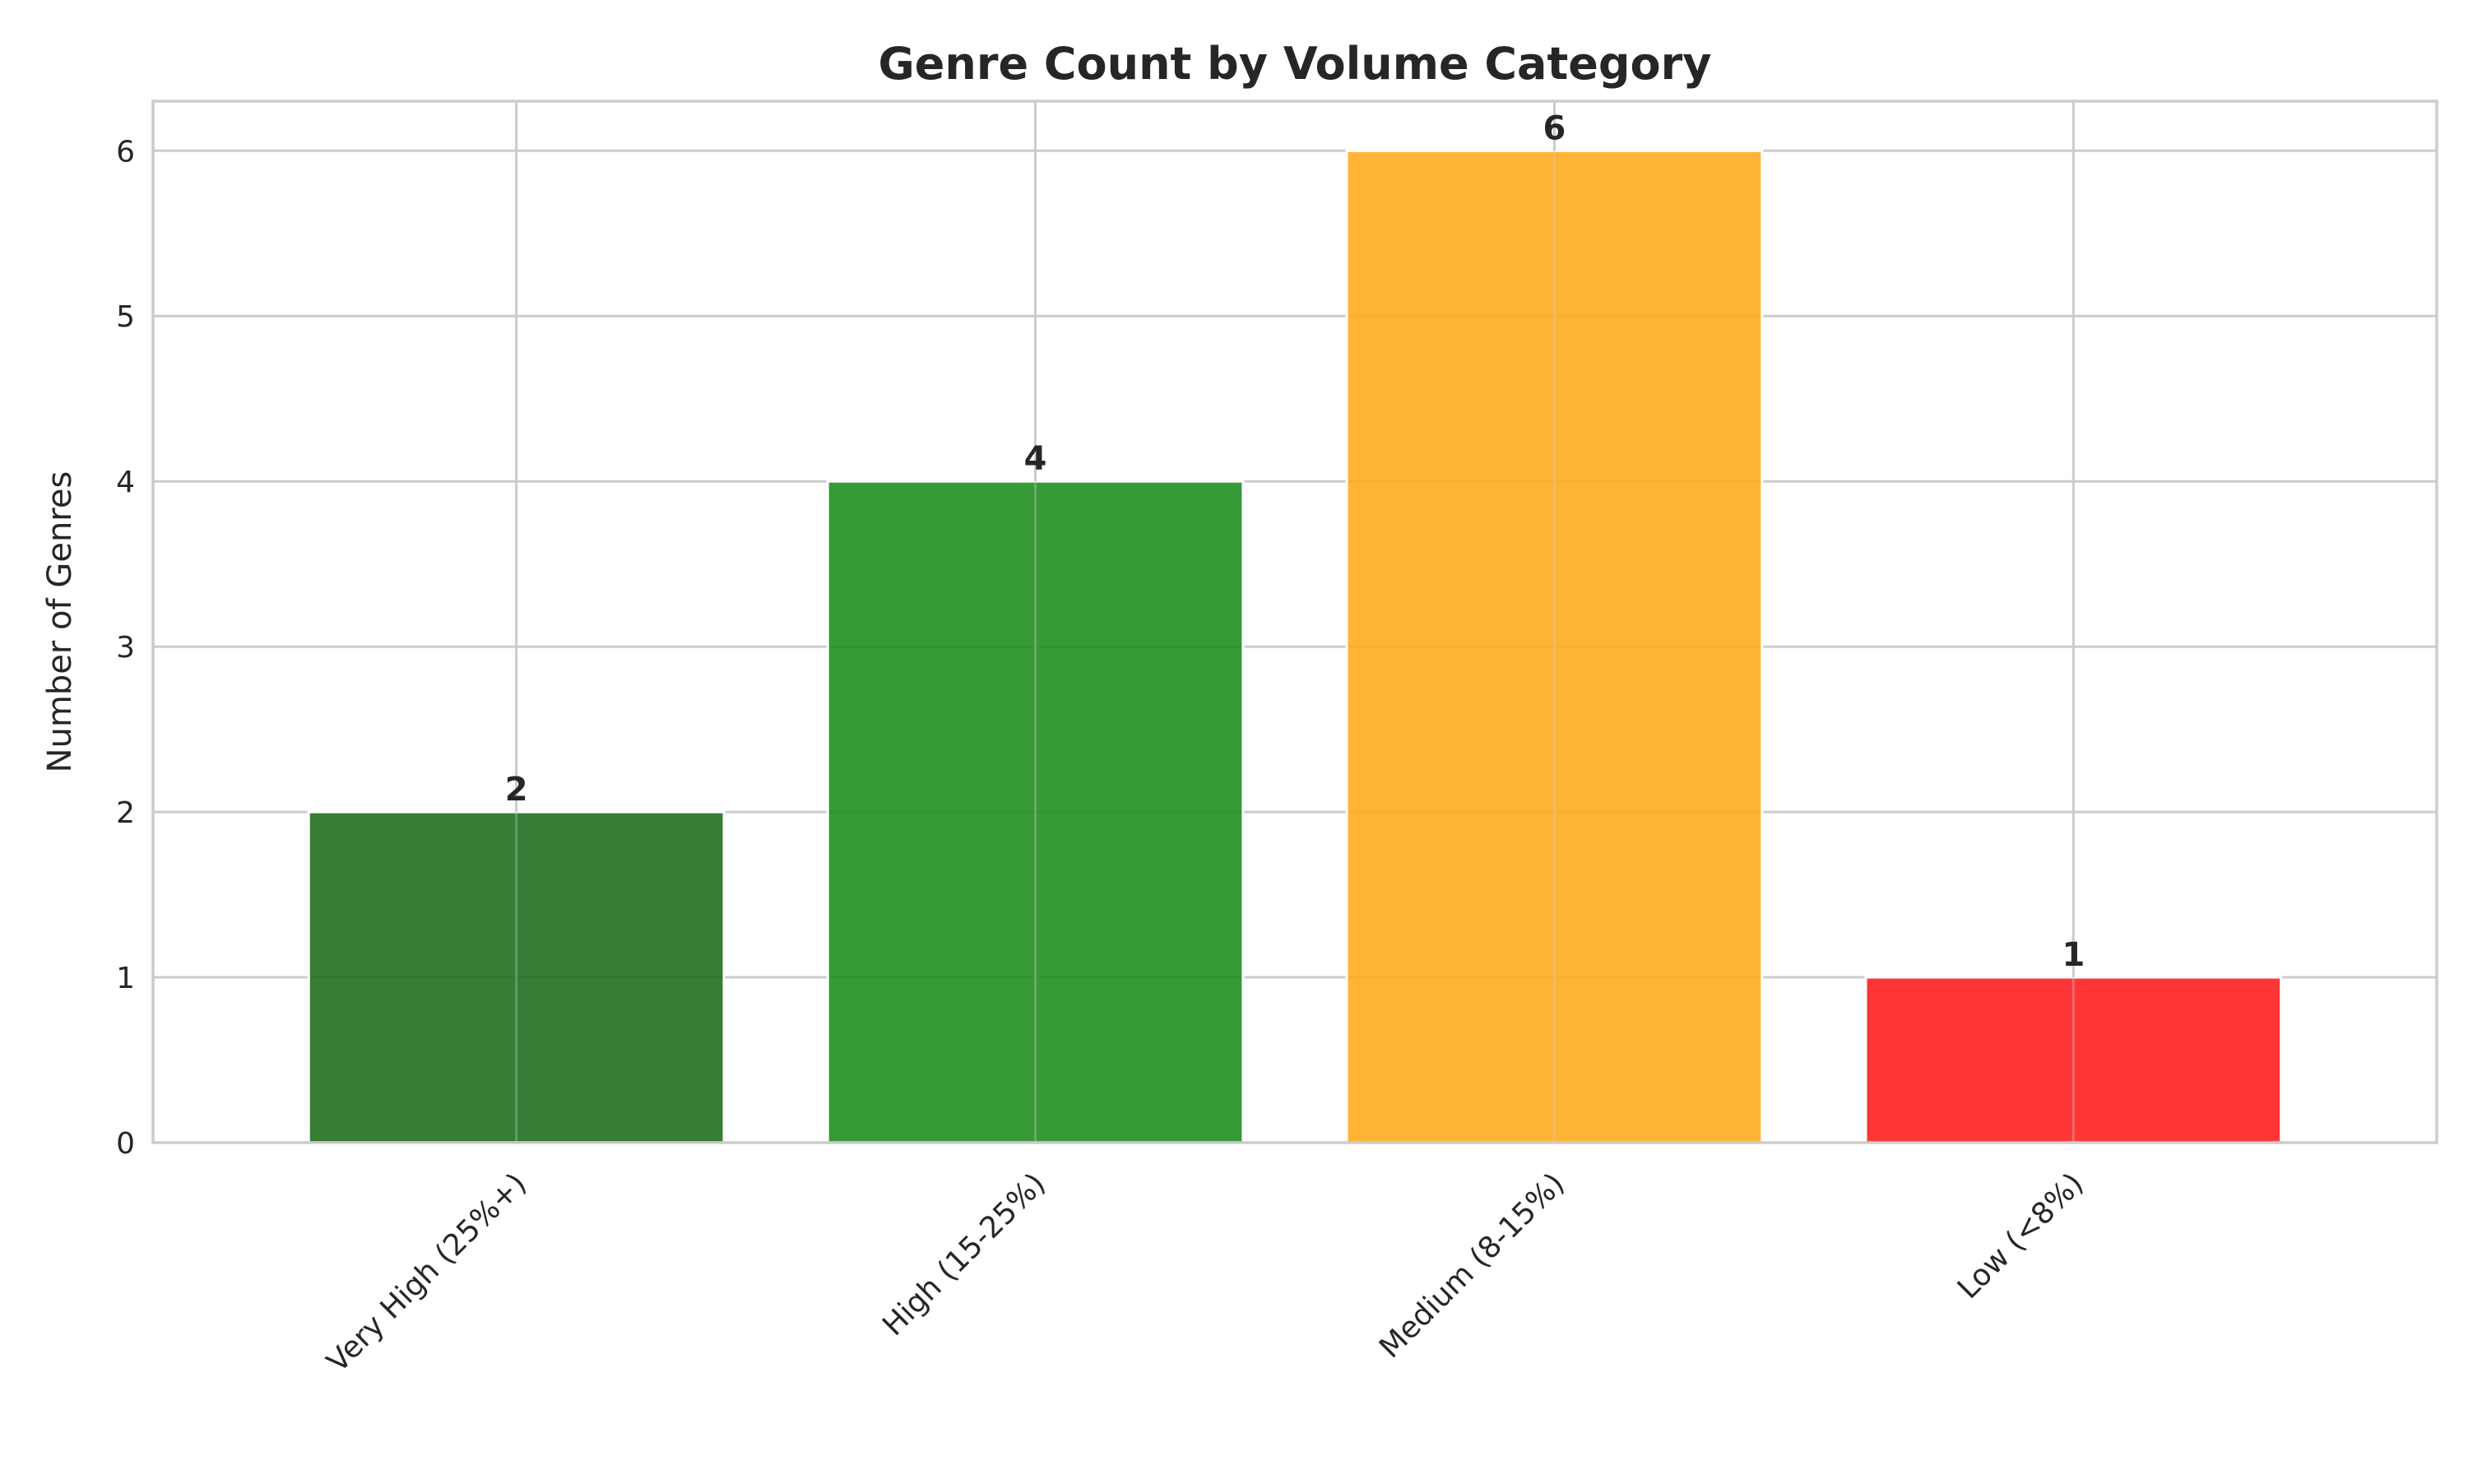 Image resolution: width=2468 pixels, height=1484 pixels. What do you see at coordinates (60, 622) in the screenshot?
I see `y-axis-label: Number of Genres` at bounding box center [60, 622].